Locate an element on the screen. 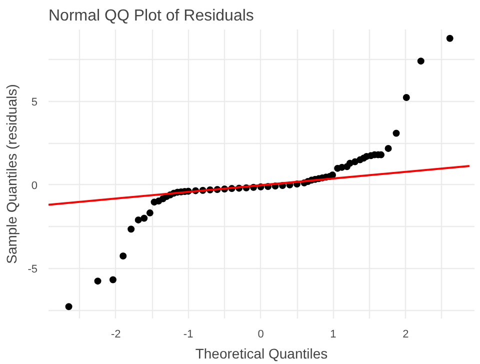 This screenshot has width=480, height=364. y-tick-label: 5 is located at coordinates (34, 102).